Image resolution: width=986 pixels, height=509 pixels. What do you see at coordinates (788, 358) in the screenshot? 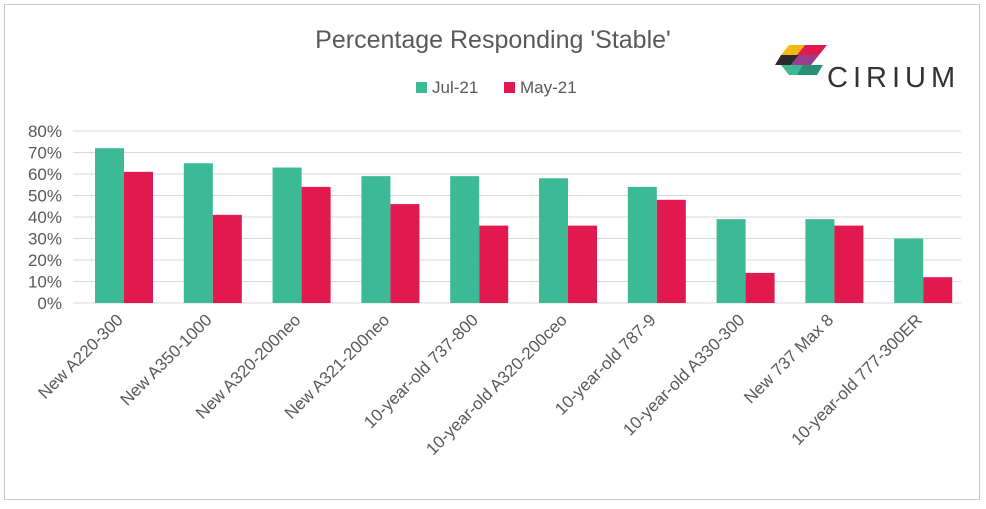
I see `x-category-label: New 737 Max 8` at bounding box center [788, 358].